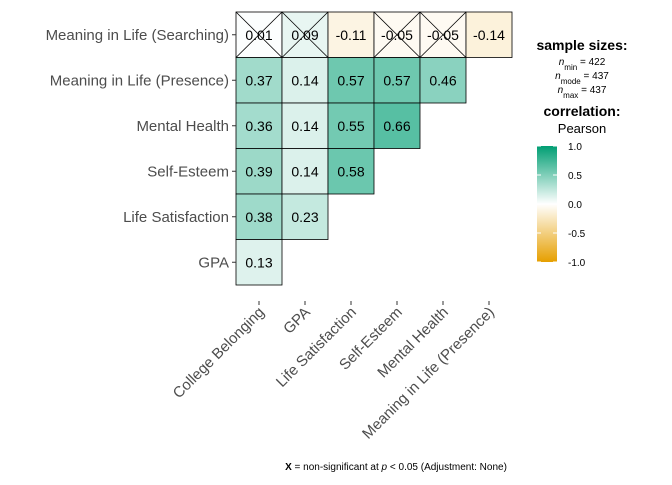 The height and width of the screenshot is (485, 672). What do you see at coordinates (575, 147) in the screenshot?
I see `color-scale-tick-label: 1.0` at bounding box center [575, 147].